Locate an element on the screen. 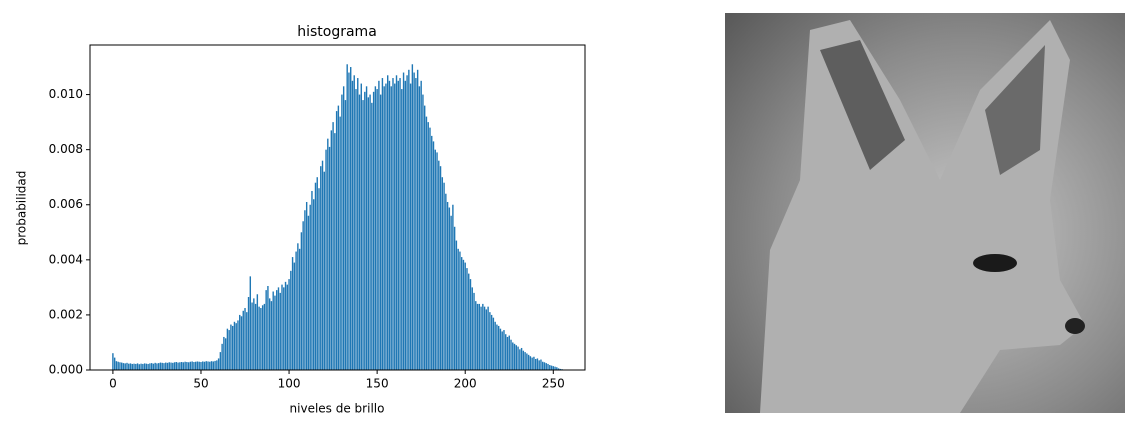 Image resolution: width=1148 pixels, height=438 pixels. x-tick-label: 50 is located at coordinates (200, 384).